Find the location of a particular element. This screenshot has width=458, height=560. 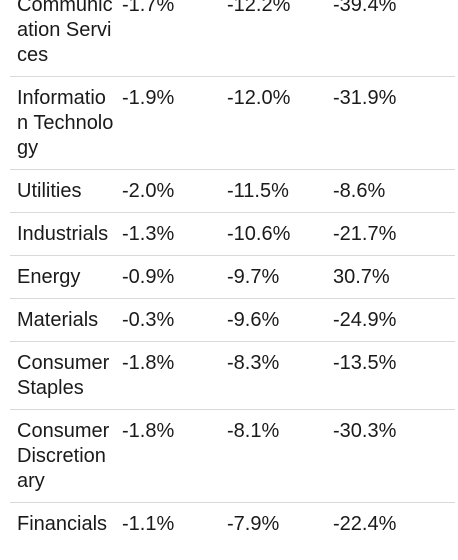

sector-name: Materials is located at coordinates (63, 320).